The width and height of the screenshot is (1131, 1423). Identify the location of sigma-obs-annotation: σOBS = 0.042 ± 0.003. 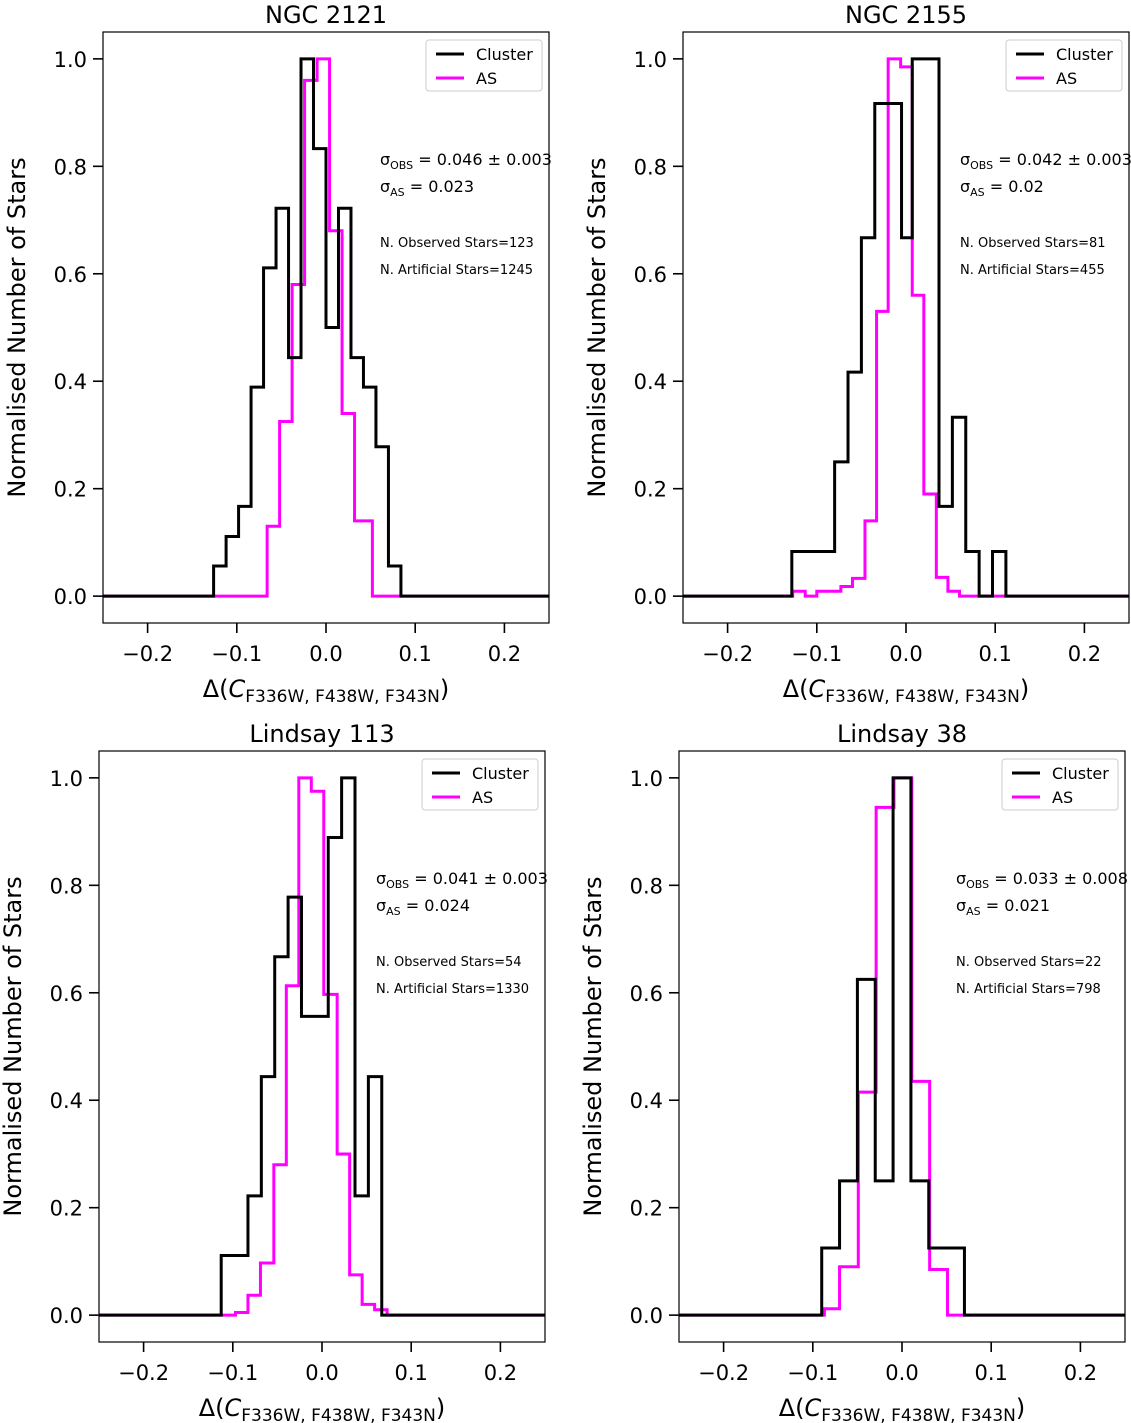
(1045, 161).